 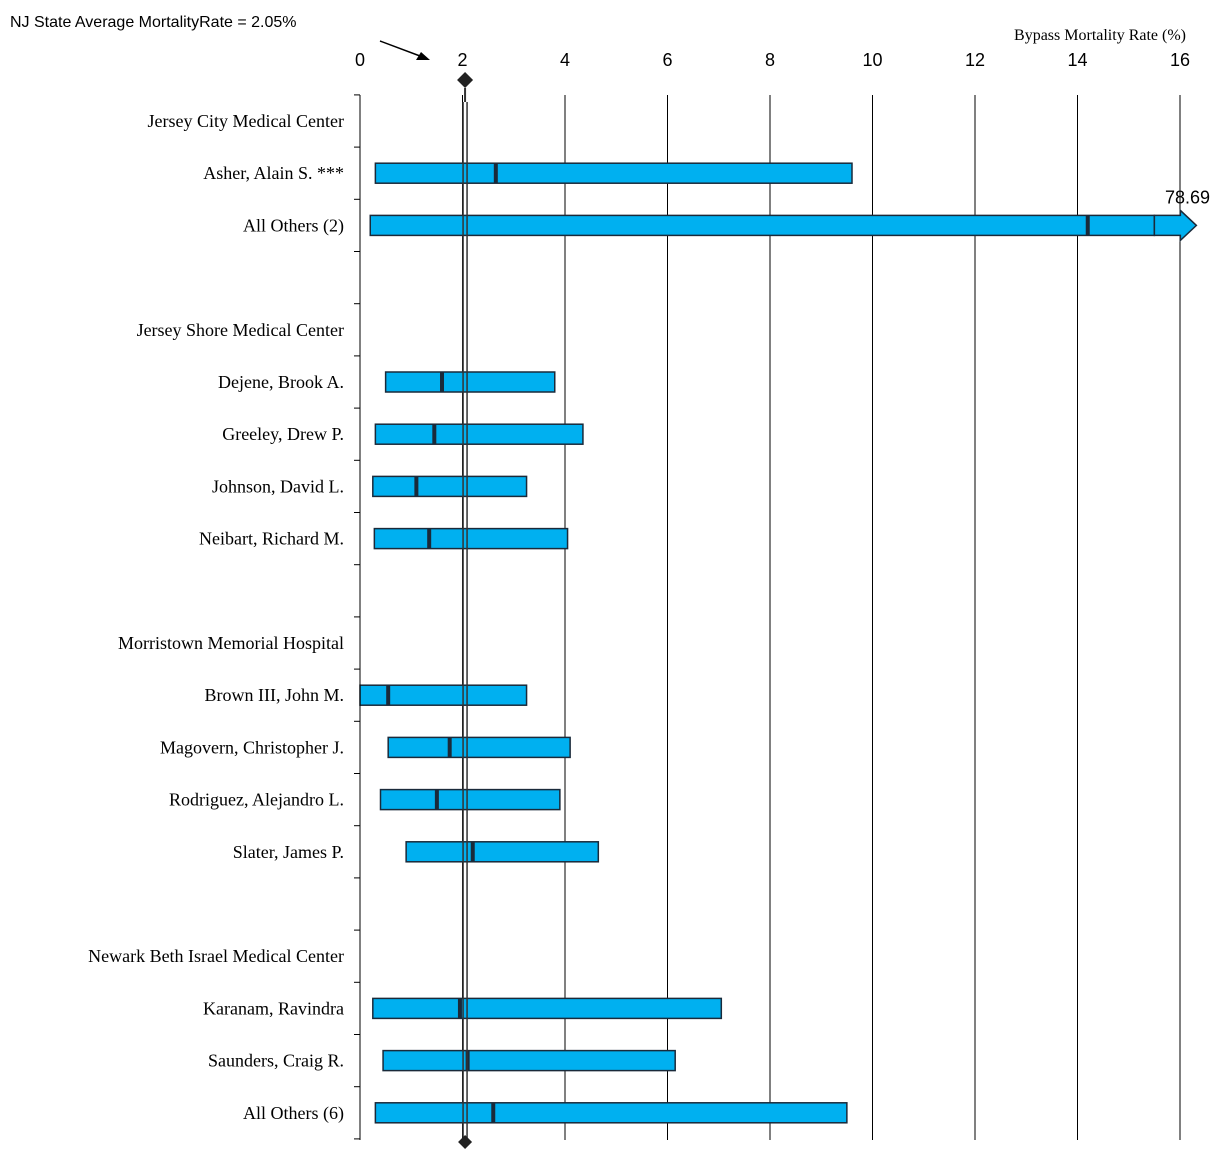 I want to click on surgeon-label: Asher, Alain S. ***, so click(x=273, y=173).